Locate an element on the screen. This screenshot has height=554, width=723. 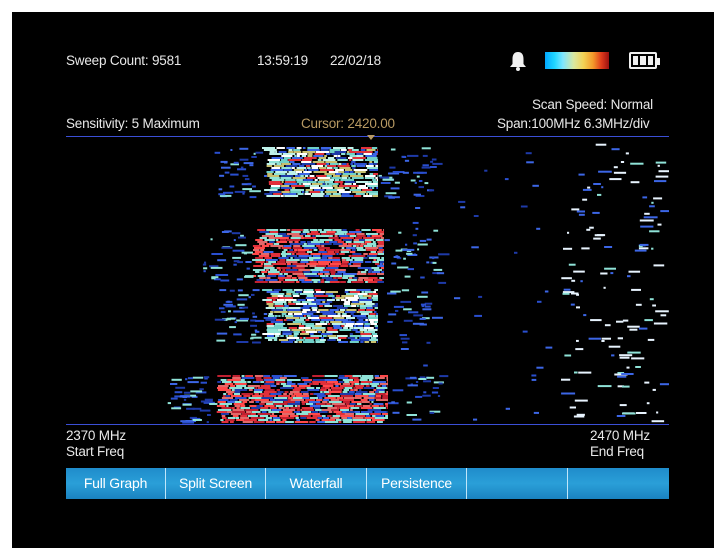
sensitivity: Sensitivity: 5 Maximum is located at coordinates (133, 123).